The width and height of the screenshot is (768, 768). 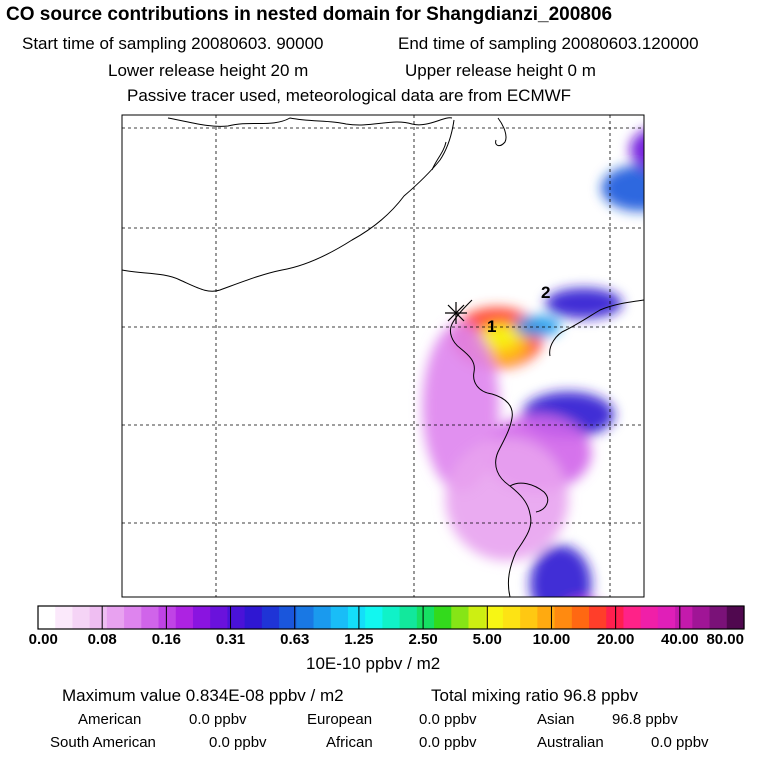 What do you see at coordinates (448, 719) in the screenshot?
I see `region-value-european: 0.0 ppbv` at bounding box center [448, 719].